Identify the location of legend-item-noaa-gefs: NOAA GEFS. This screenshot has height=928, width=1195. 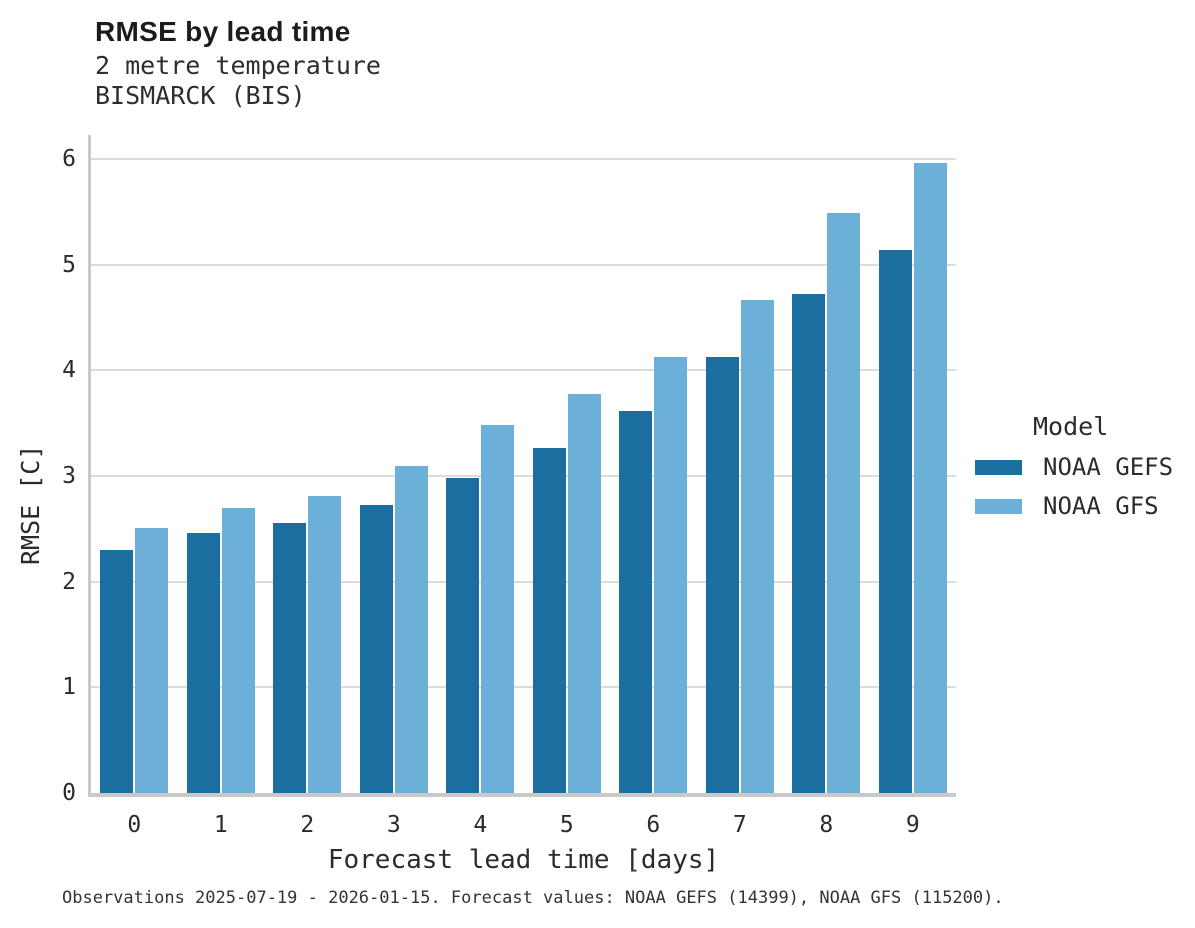
(1074, 467).